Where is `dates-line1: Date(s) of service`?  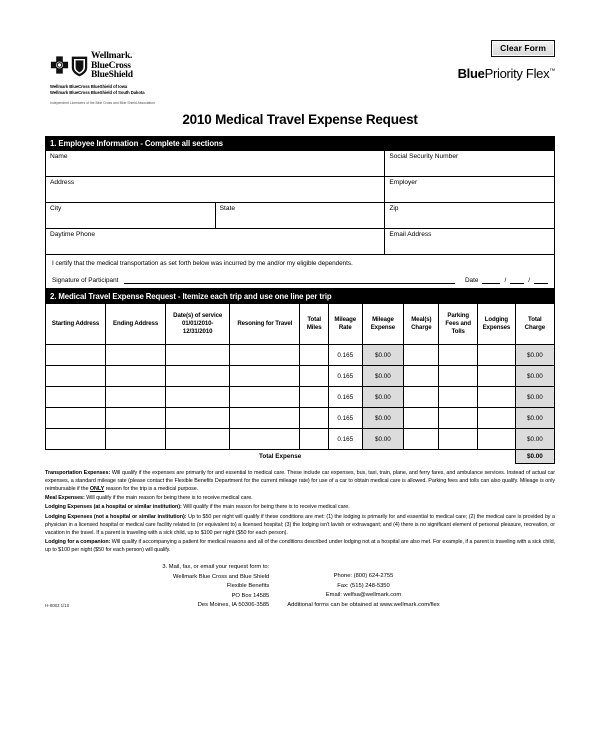 dates-line1: Date(s) of service is located at coordinates (198, 316).